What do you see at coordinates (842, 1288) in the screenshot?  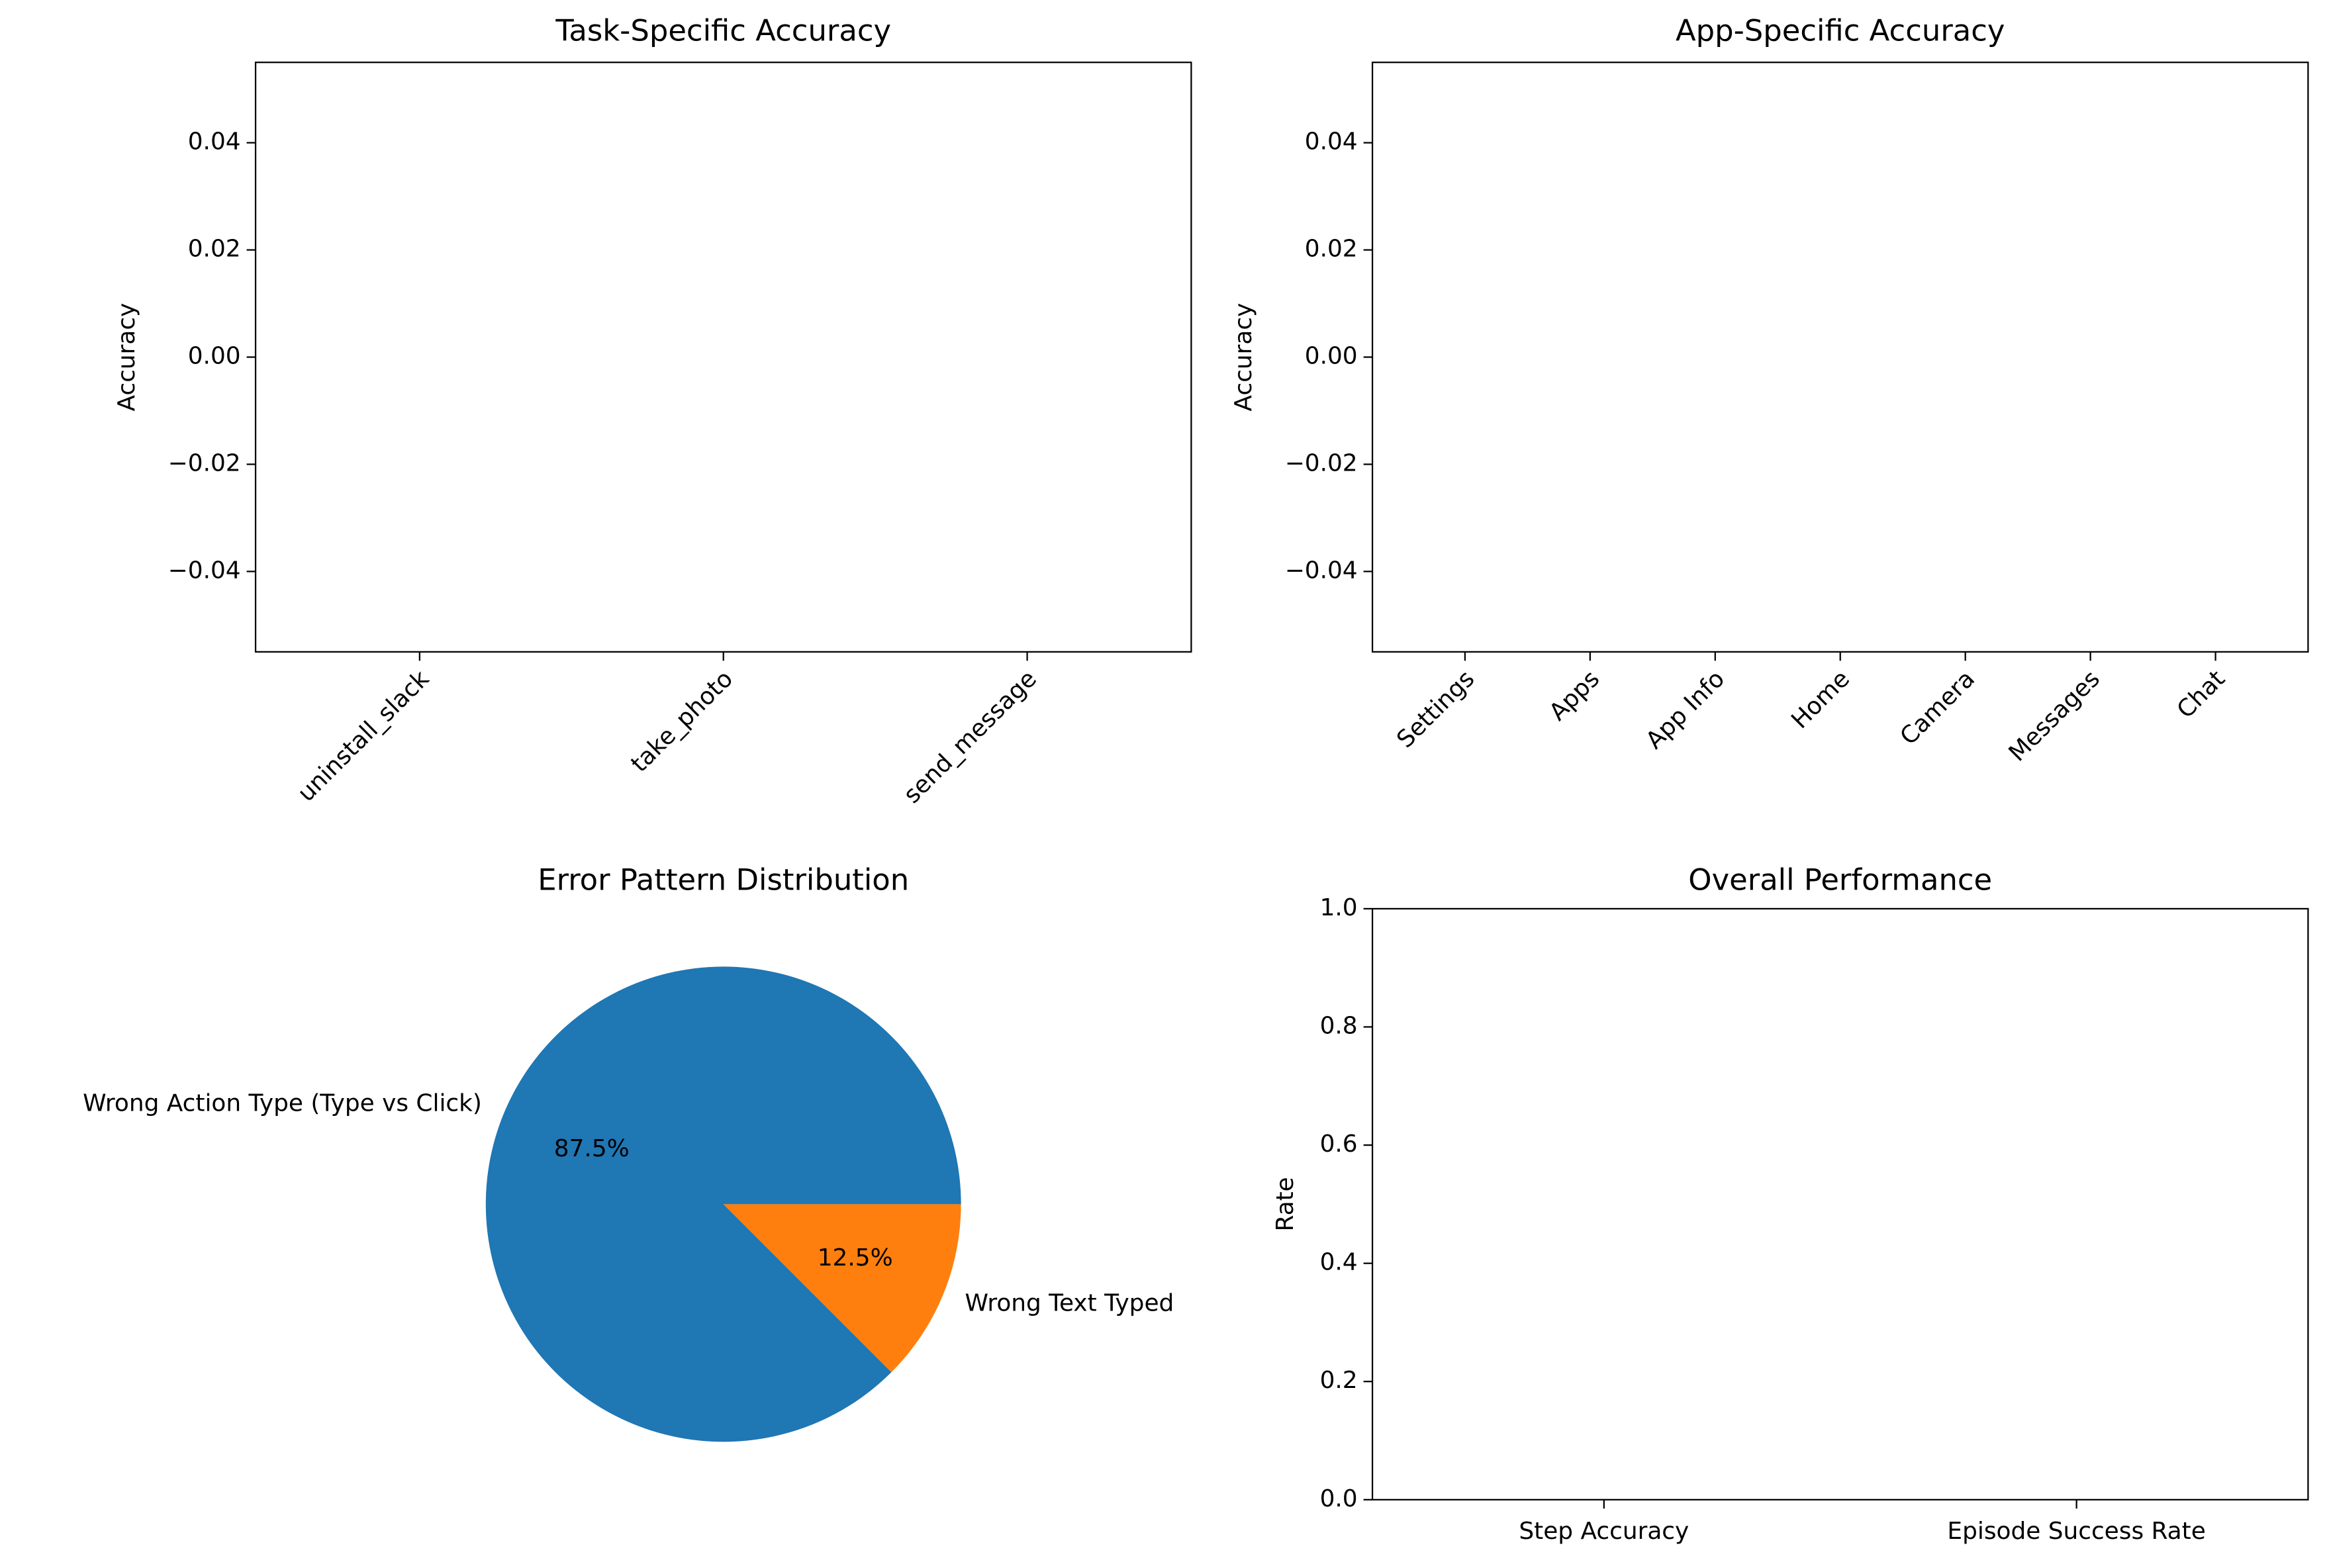 I see `pie-slice` at bounding box center [842, 1288].